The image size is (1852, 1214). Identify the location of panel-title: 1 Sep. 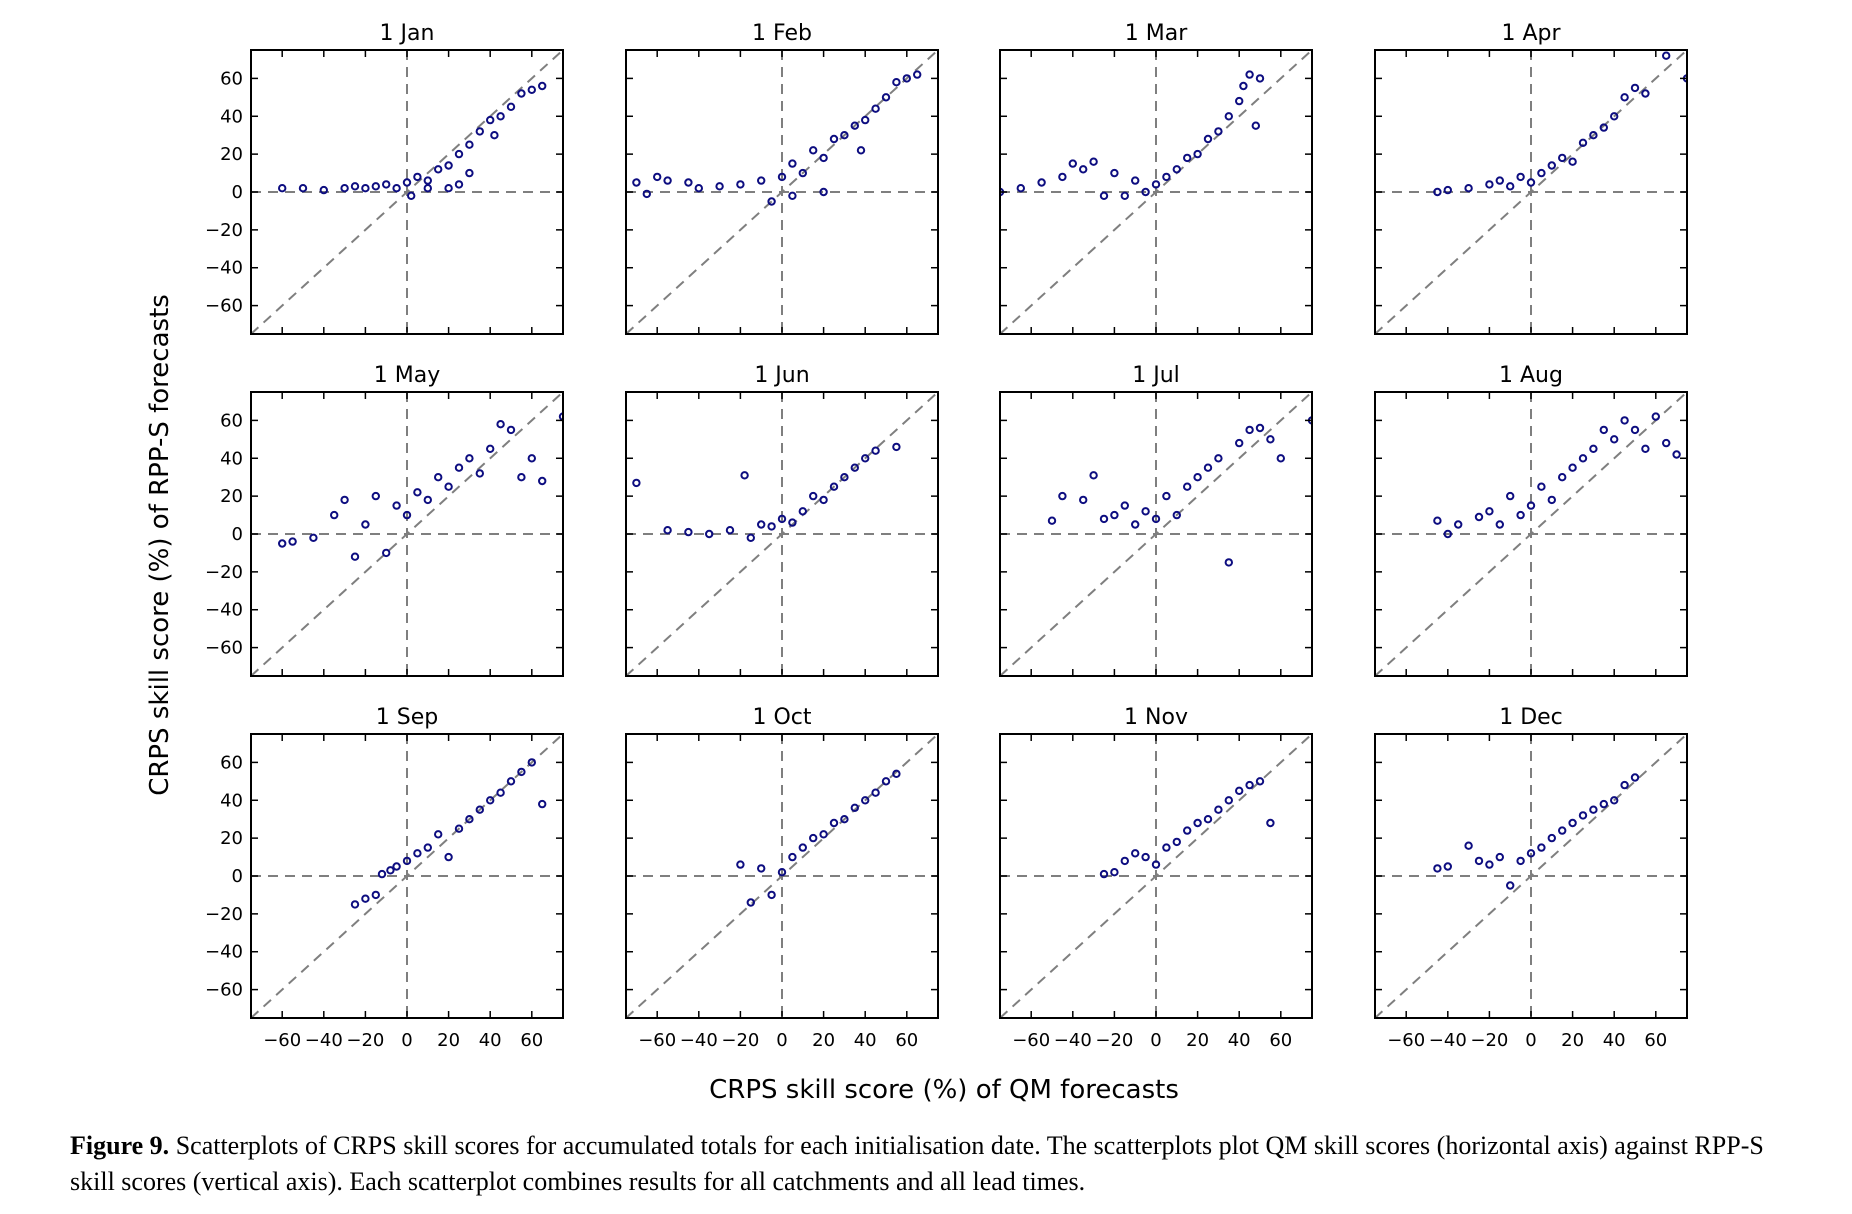
(407, 717).